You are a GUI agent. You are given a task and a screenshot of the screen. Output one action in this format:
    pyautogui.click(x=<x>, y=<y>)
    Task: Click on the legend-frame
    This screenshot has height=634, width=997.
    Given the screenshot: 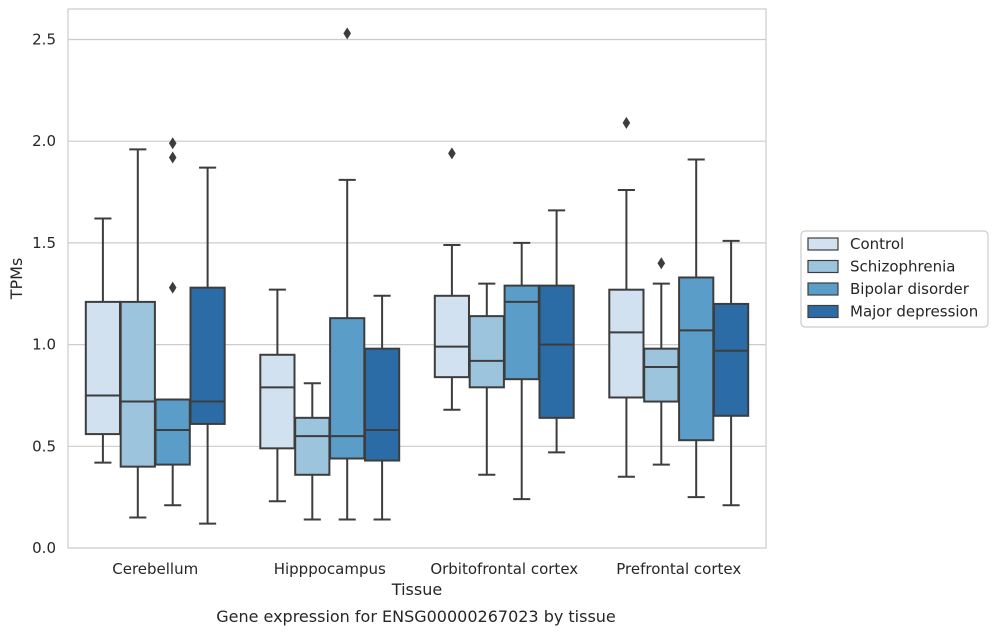 What is the action you would take?
    pyautogui.click(x=894, y=279)
    